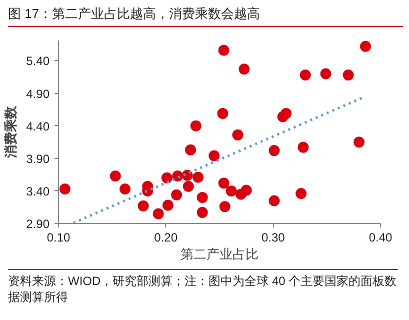 This screenshot has width=409, height=320. I want to click on x-tick-label: 0.40, so click(380, 237).